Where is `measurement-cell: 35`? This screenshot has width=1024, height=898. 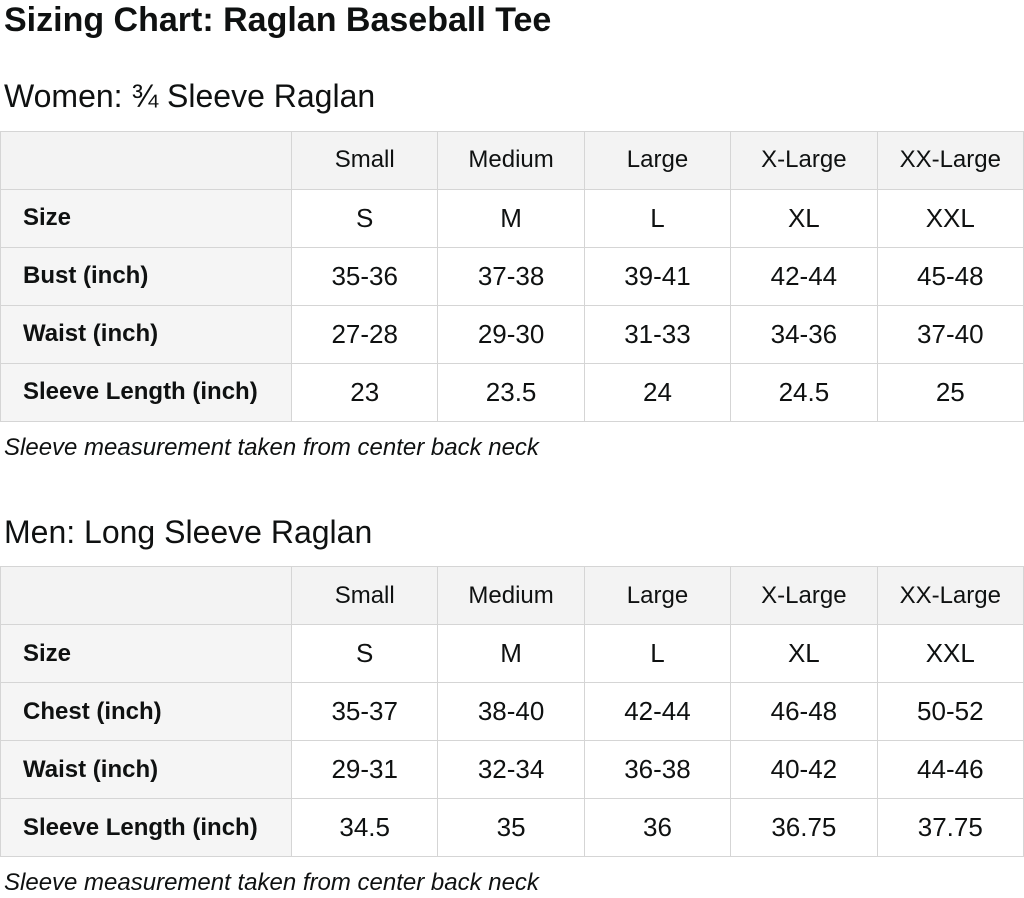
measurement-cell: 35 is located at coordinates (511, 828).